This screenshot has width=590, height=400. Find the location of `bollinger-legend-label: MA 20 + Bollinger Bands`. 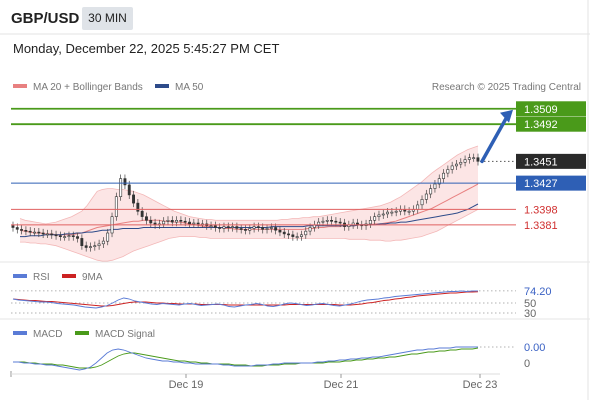

bollinger-legend-label: MA 20 + Bollinger Bands is located at coordinates (88, 87).